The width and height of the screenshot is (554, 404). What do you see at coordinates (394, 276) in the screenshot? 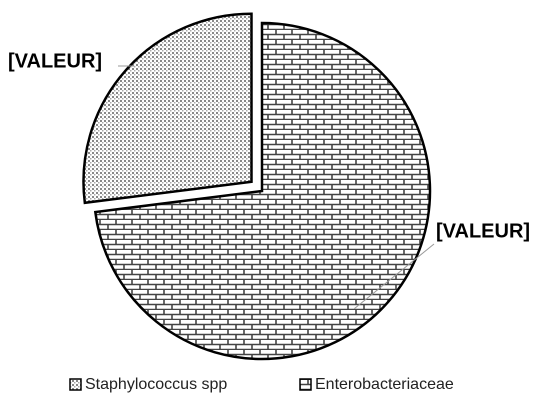
I see `leader-line` at bounding box center [394, 276].